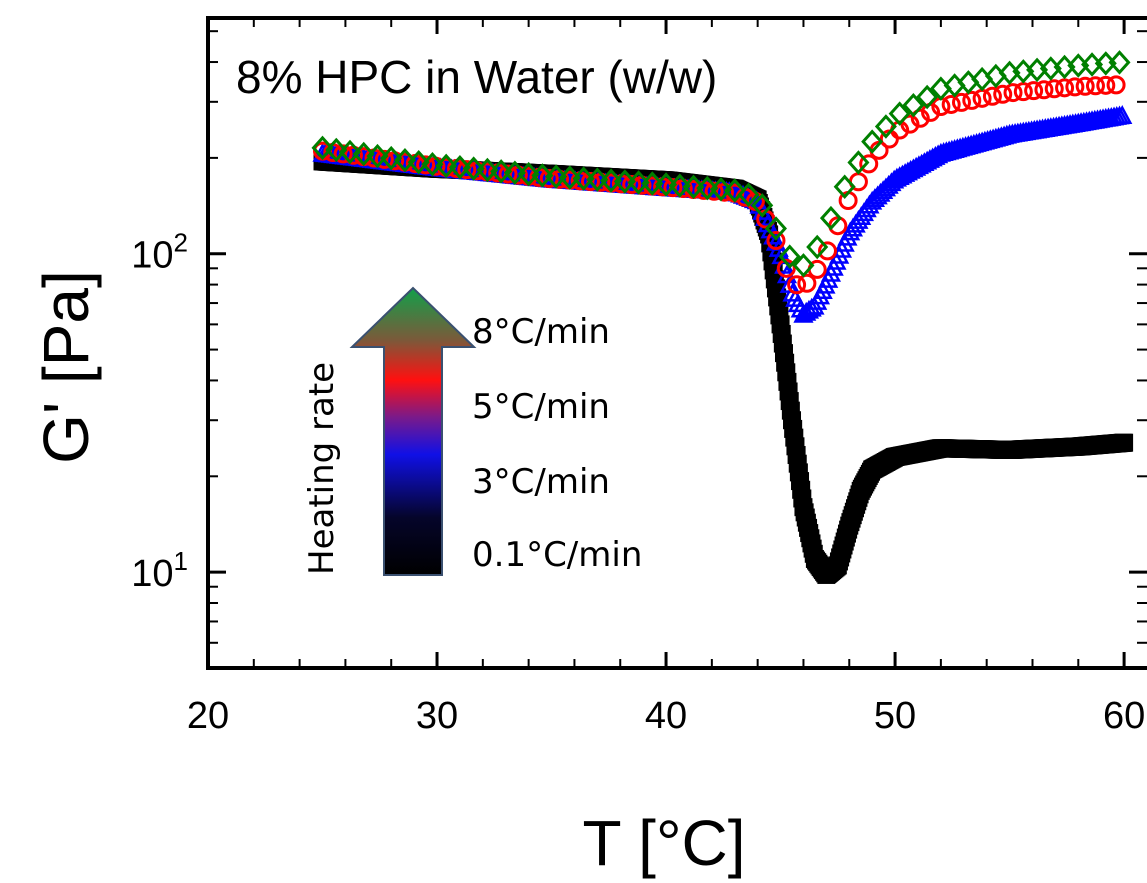 This screenshot has width=1147, height=883. I want to click on y-axis-label: G' [Pa], so click(66, 367).